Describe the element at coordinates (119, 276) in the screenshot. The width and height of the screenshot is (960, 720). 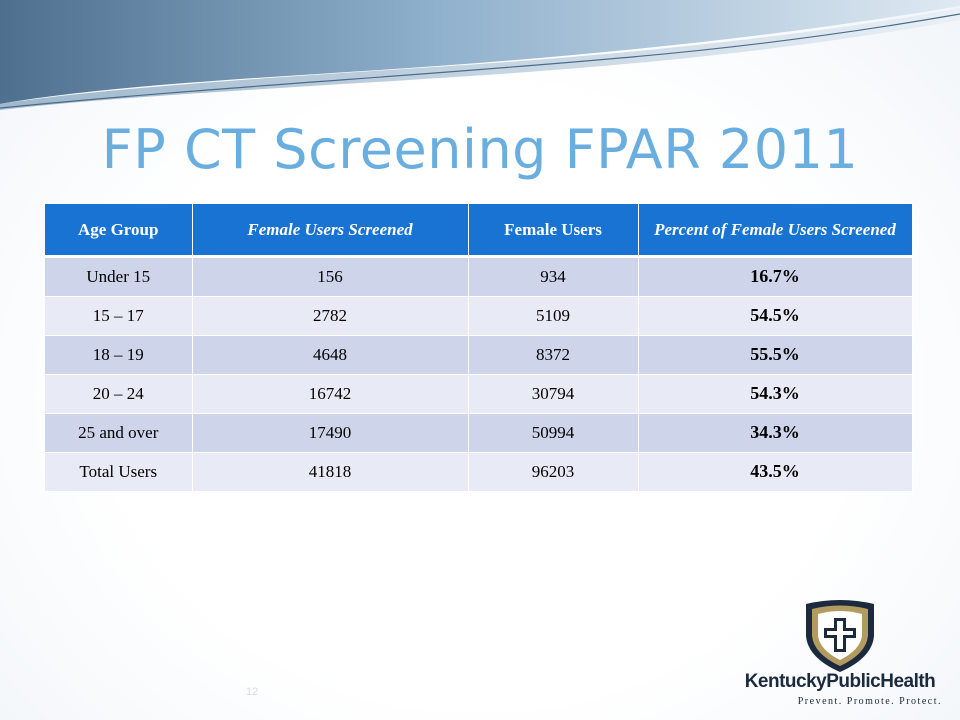
I see `age-group-cell: Under 15` at that location.